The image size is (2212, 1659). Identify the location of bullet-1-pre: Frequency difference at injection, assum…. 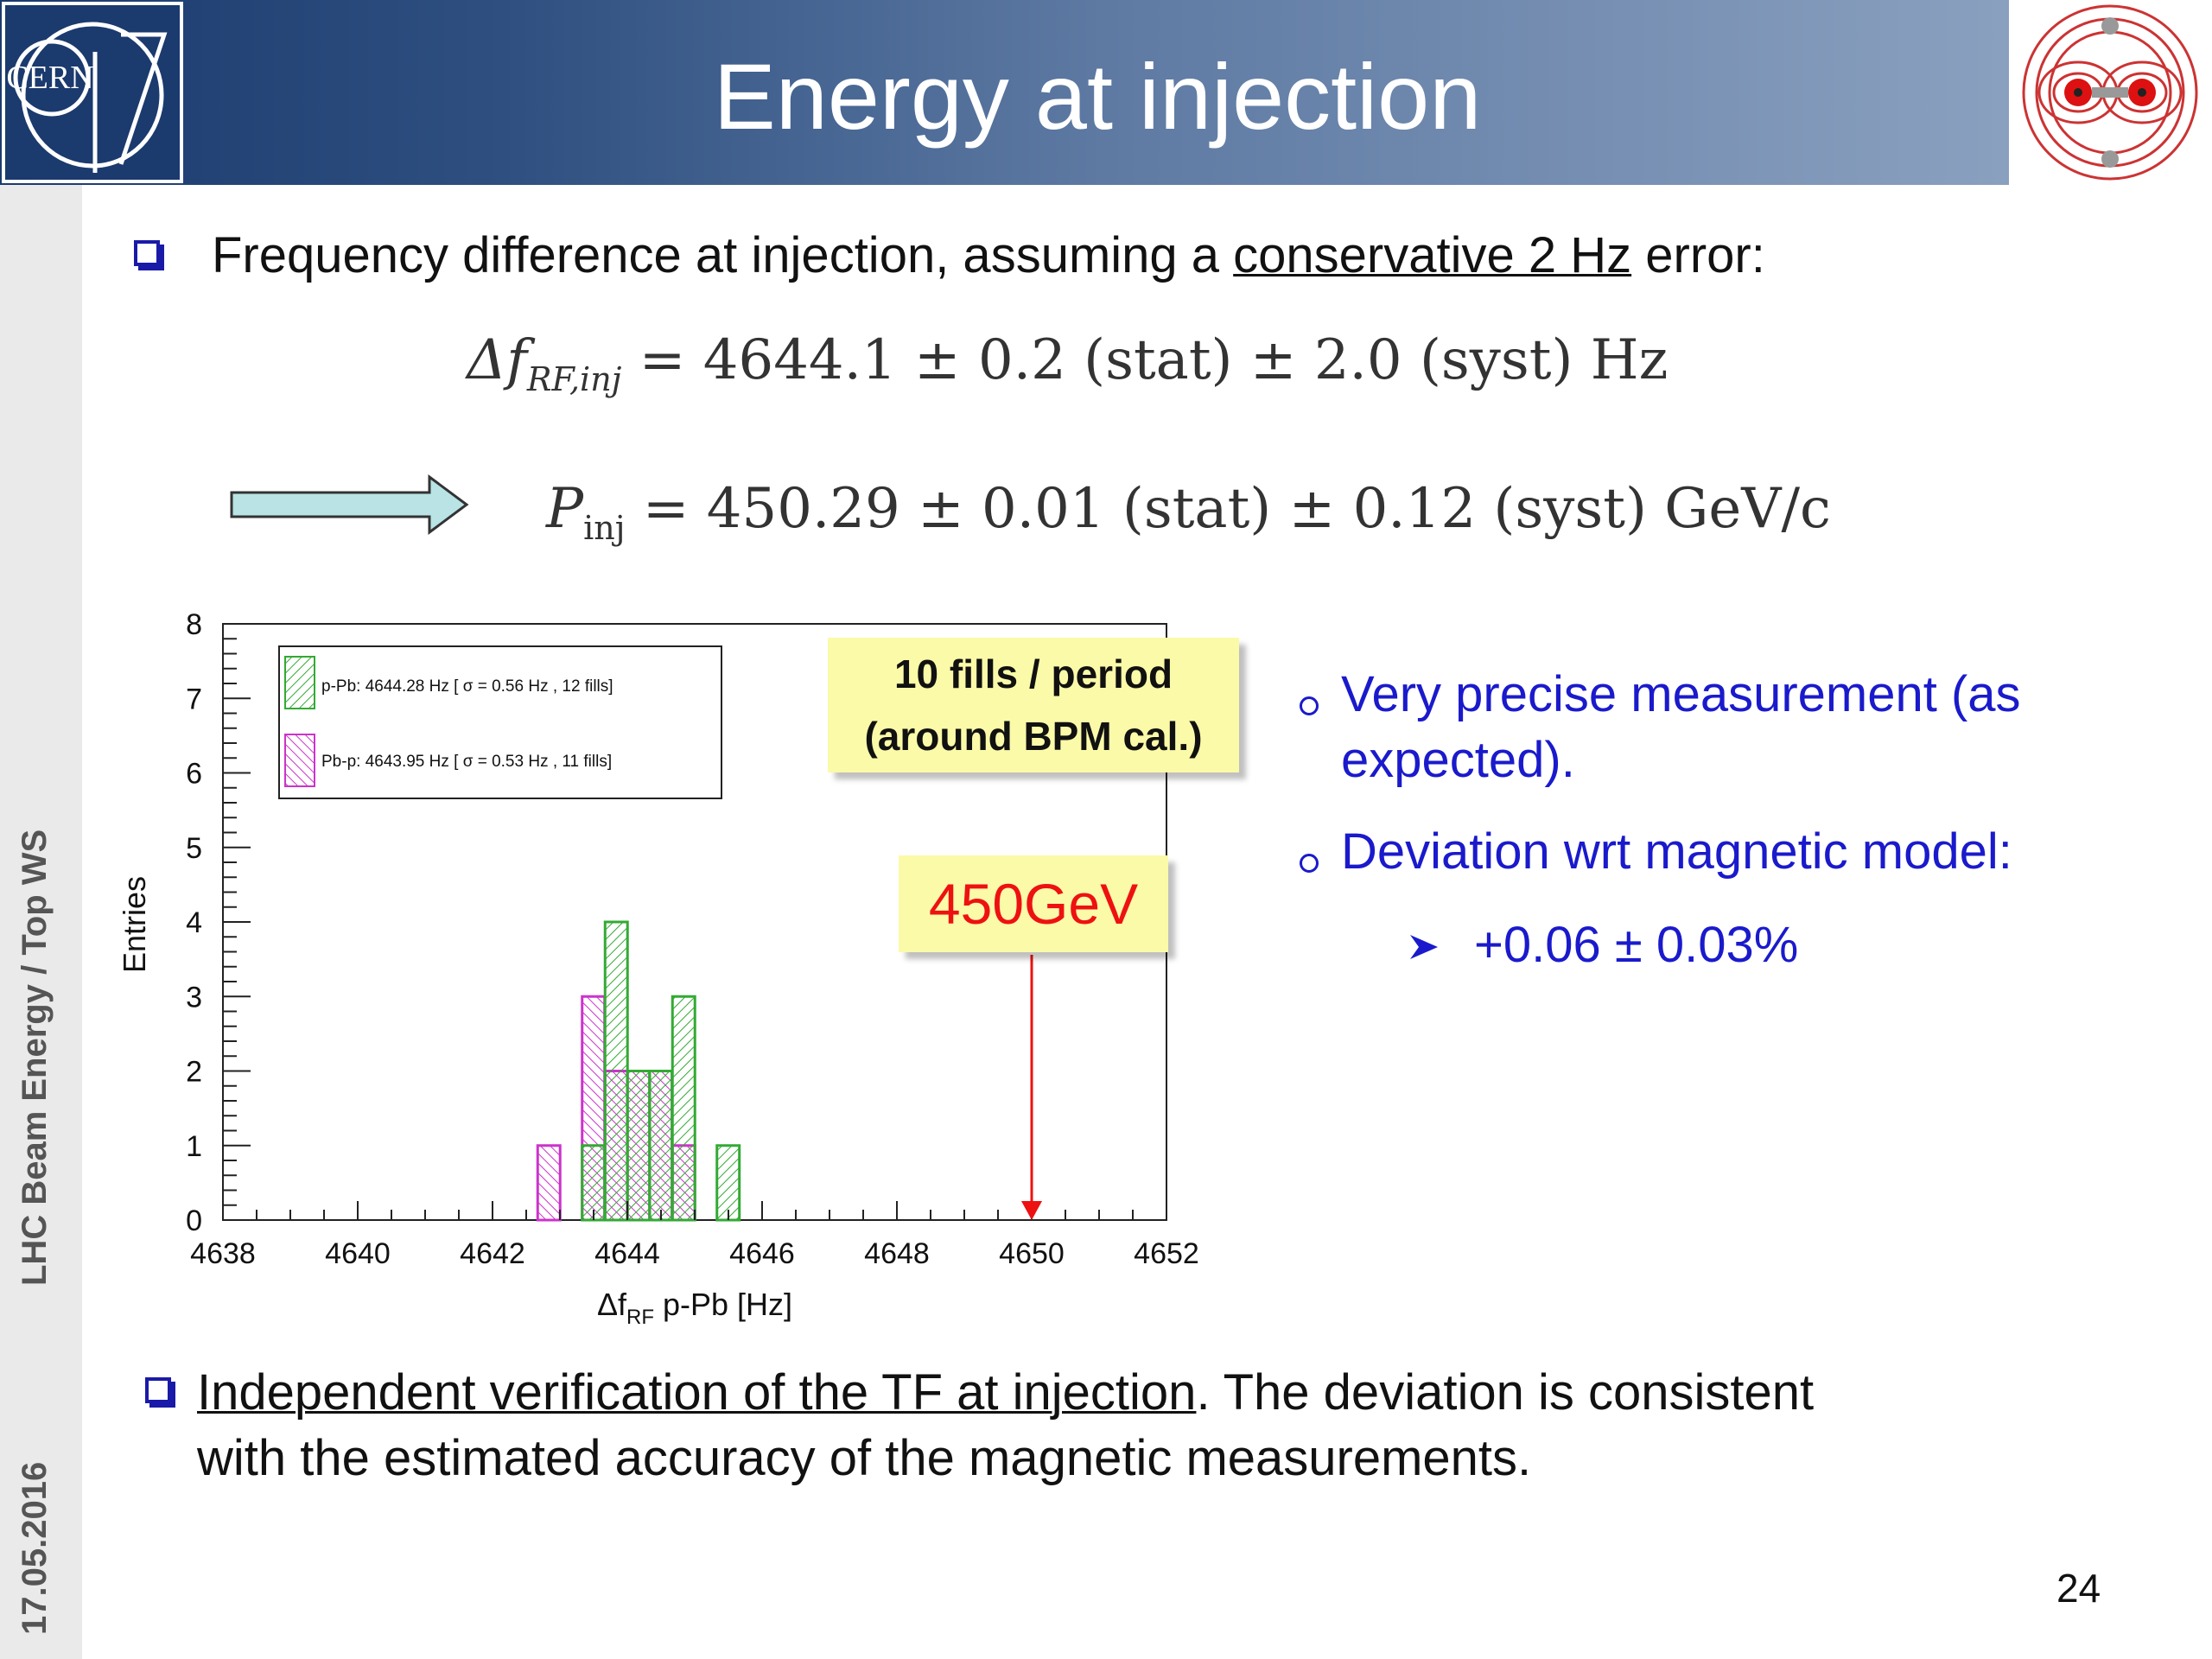
(723, 255).